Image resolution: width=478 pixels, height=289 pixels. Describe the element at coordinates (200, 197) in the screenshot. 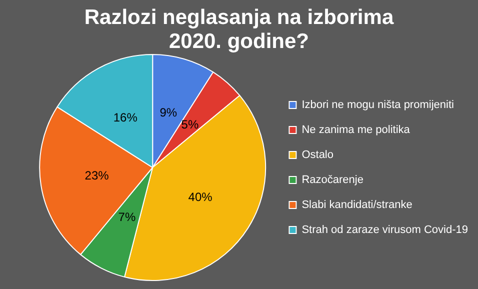

I see `data-label: 40%` at that location.